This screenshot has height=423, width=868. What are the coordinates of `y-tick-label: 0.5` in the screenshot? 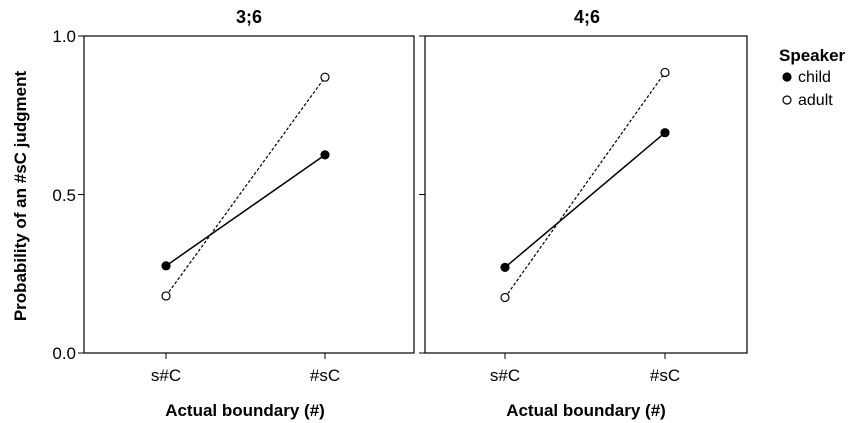 It's located at (64, 195).